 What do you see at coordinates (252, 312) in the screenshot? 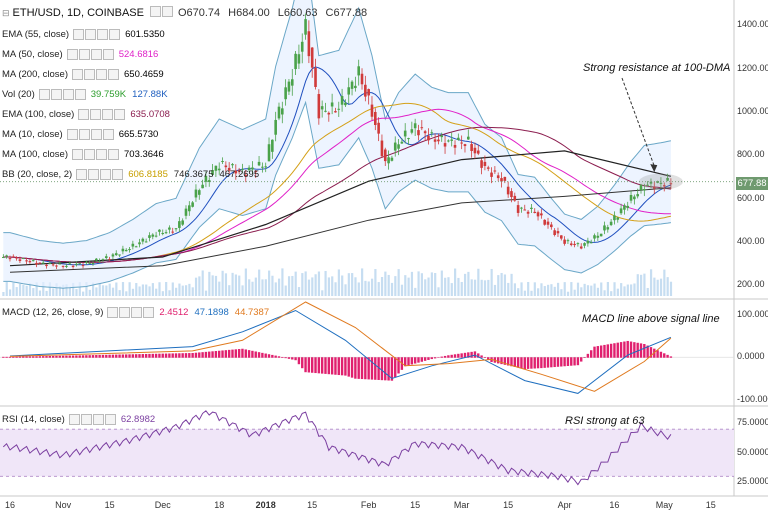
I see `legend-value: 44.7387` at bounding box center [252, 312].